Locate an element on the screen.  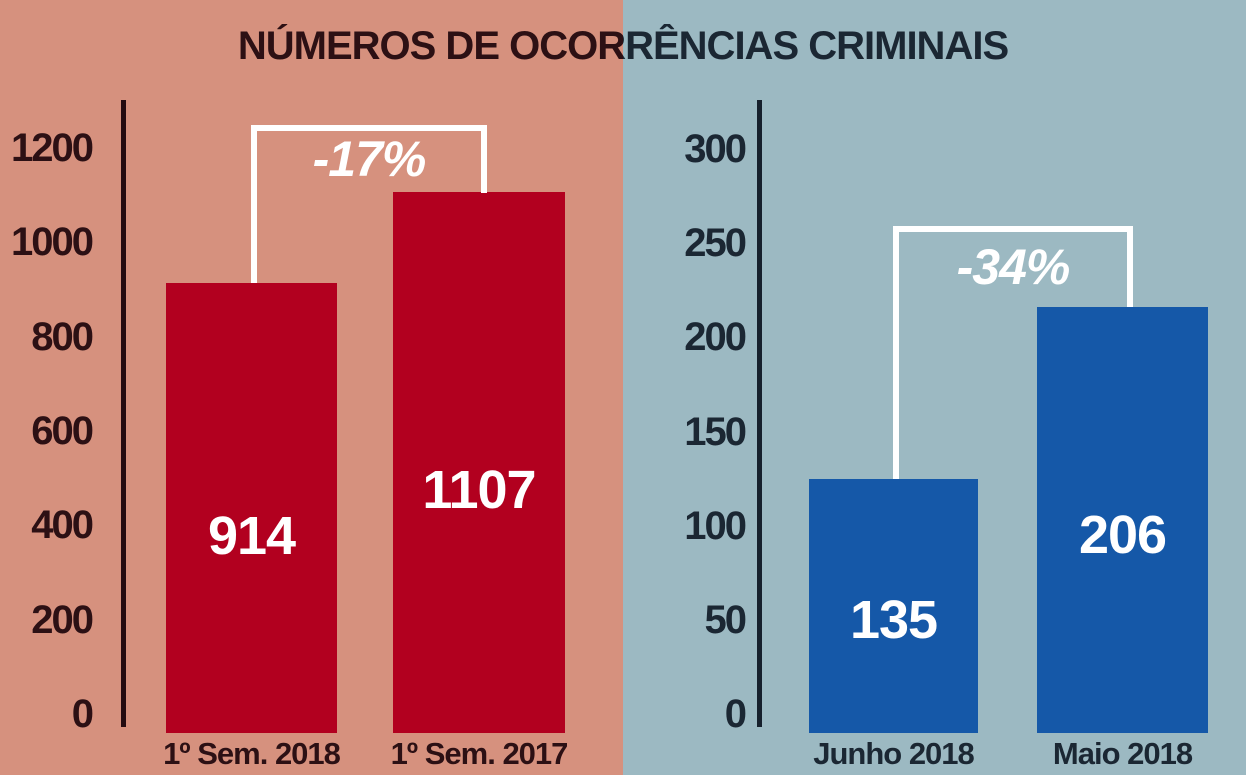
x-axis-label-1sem-2018: 1º Sem. 2018 is located at coordinates (252, 753).